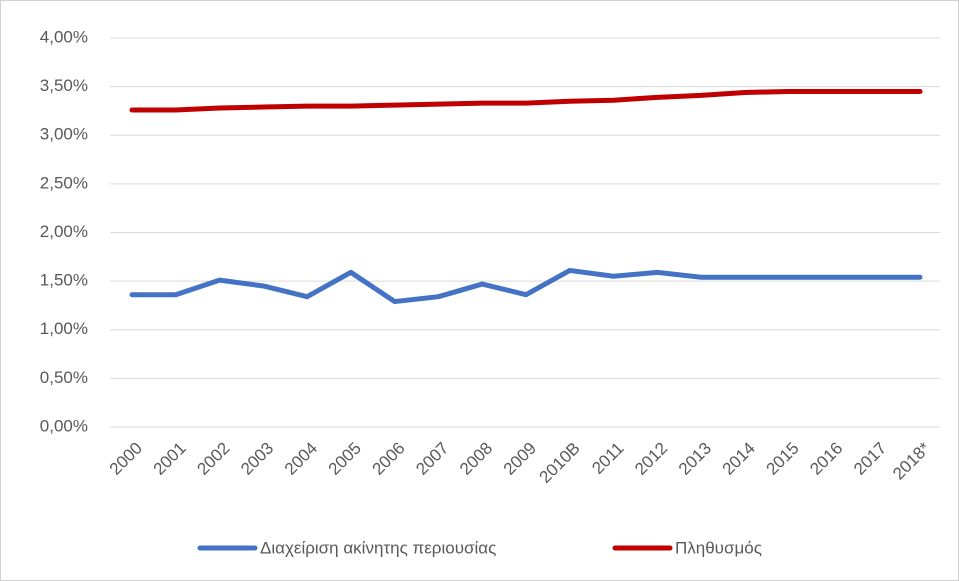  What do you see at coordinates (64, 280) in the screenshot?
I see `y-tick-label: 1,50%` at bounding box center [64, 280].